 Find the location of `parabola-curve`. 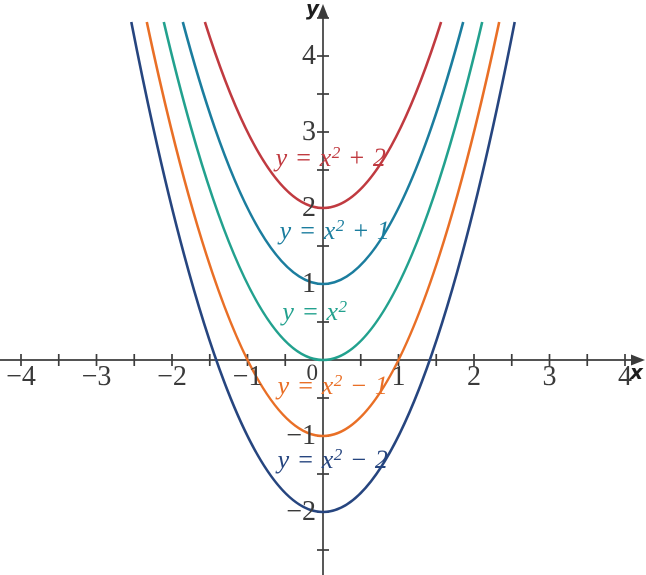

parabola-curve is located at coordinates (323, 115).